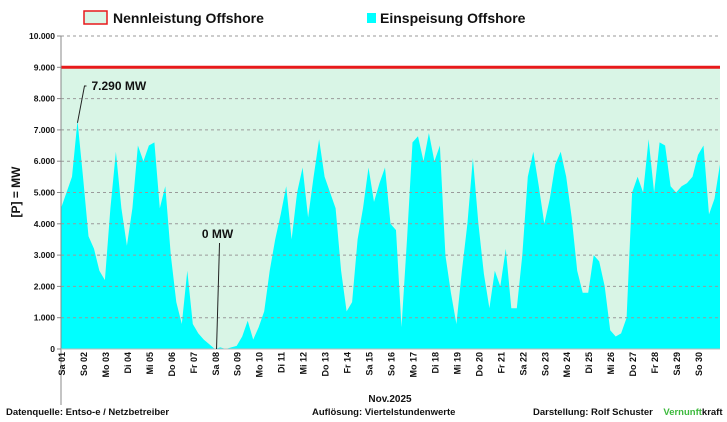  I want to click on x-tick-label: So 09, so click(238, 364).